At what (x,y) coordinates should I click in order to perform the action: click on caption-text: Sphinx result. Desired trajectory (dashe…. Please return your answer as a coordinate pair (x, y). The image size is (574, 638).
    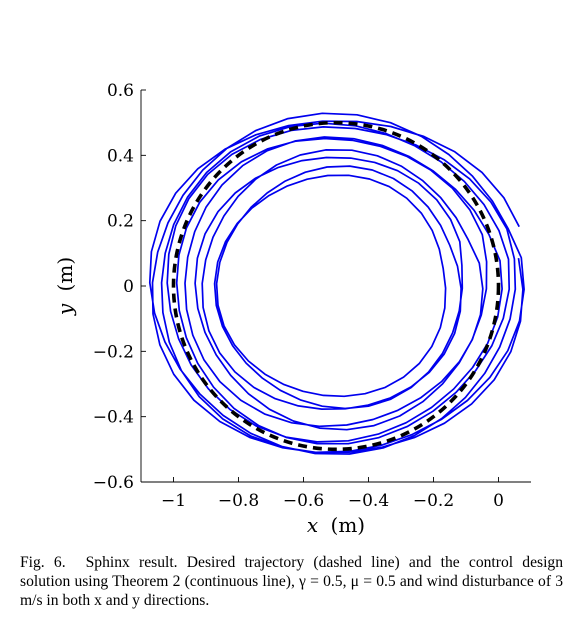
    Looking at the image, I should click on (291, 581).